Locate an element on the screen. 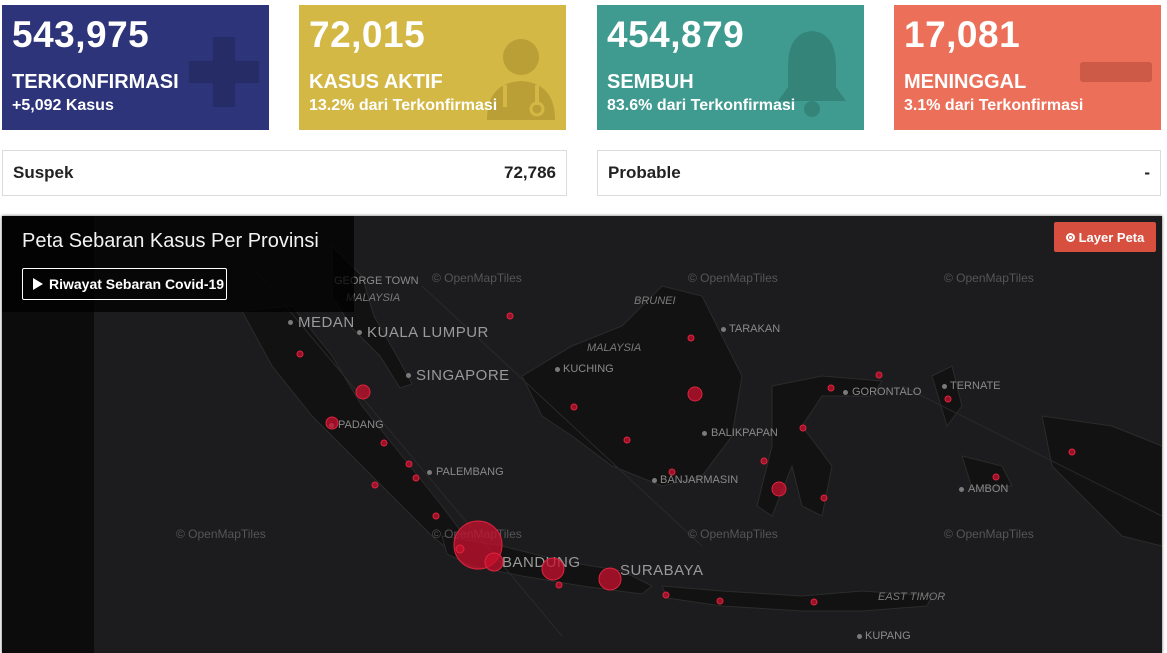  place-gorontalo: GORONTALO is located at coordinates (887, 392).